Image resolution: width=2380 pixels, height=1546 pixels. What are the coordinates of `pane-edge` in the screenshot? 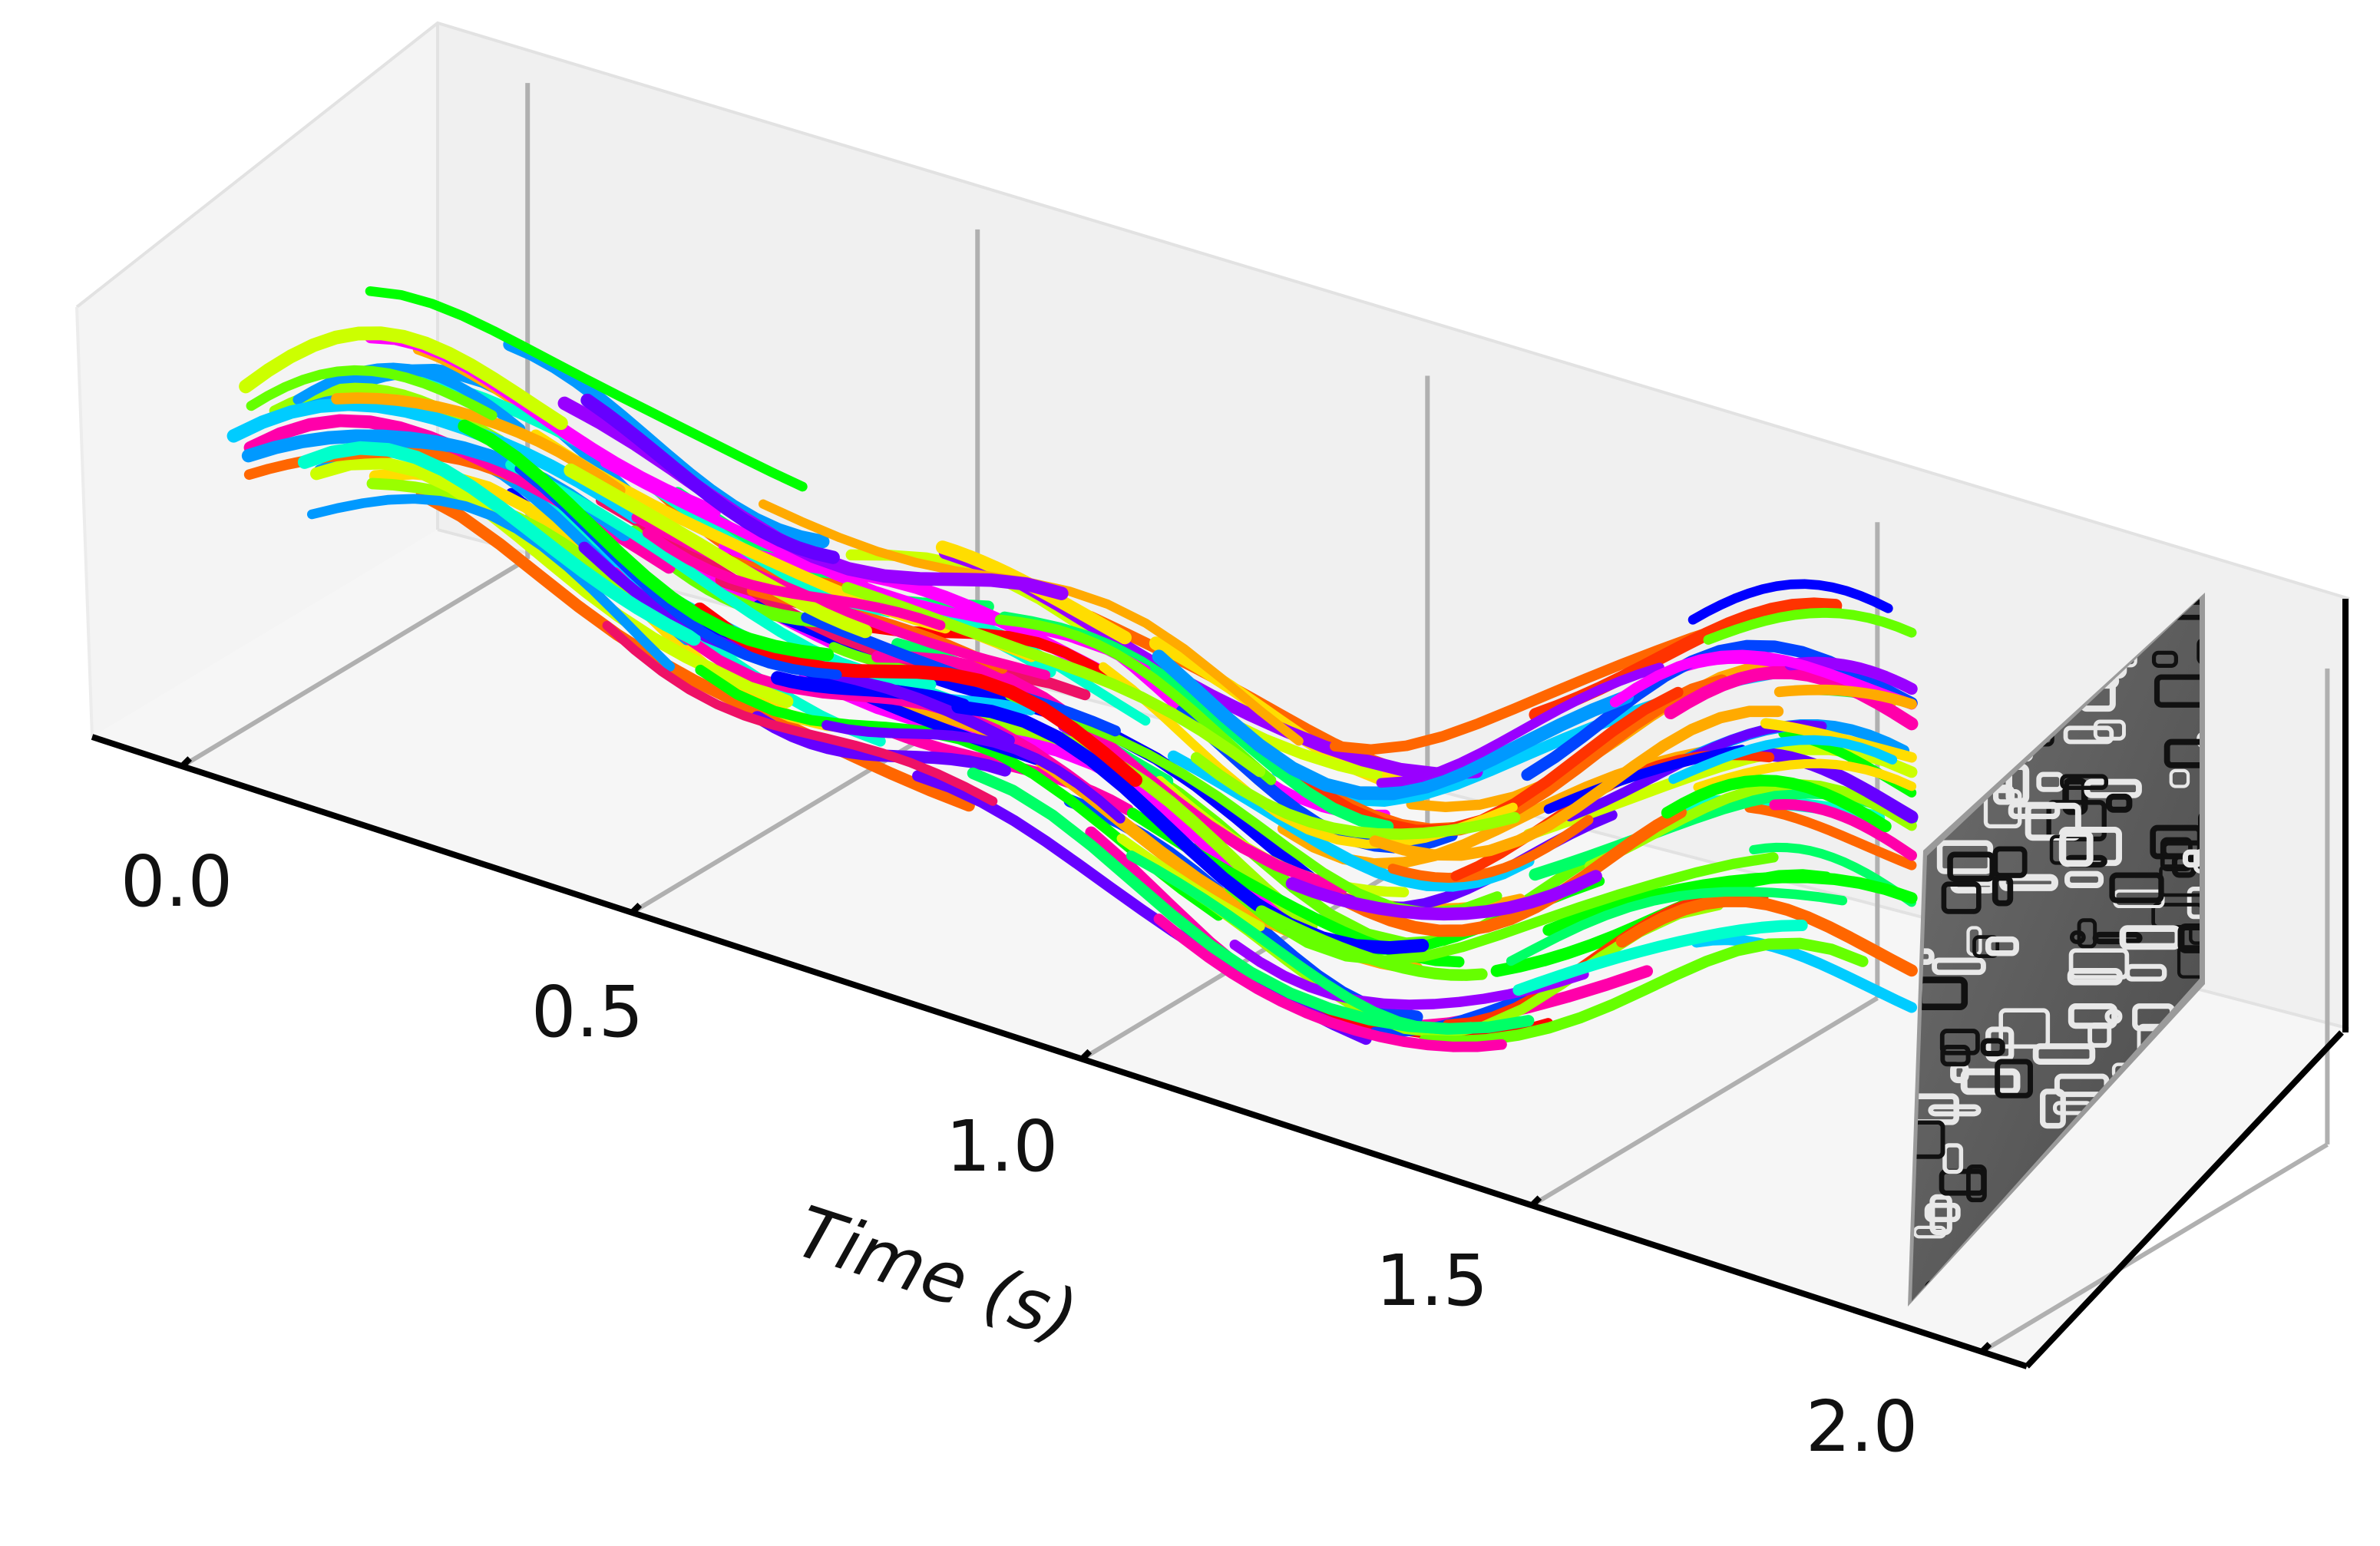 It's located at (84, 522).